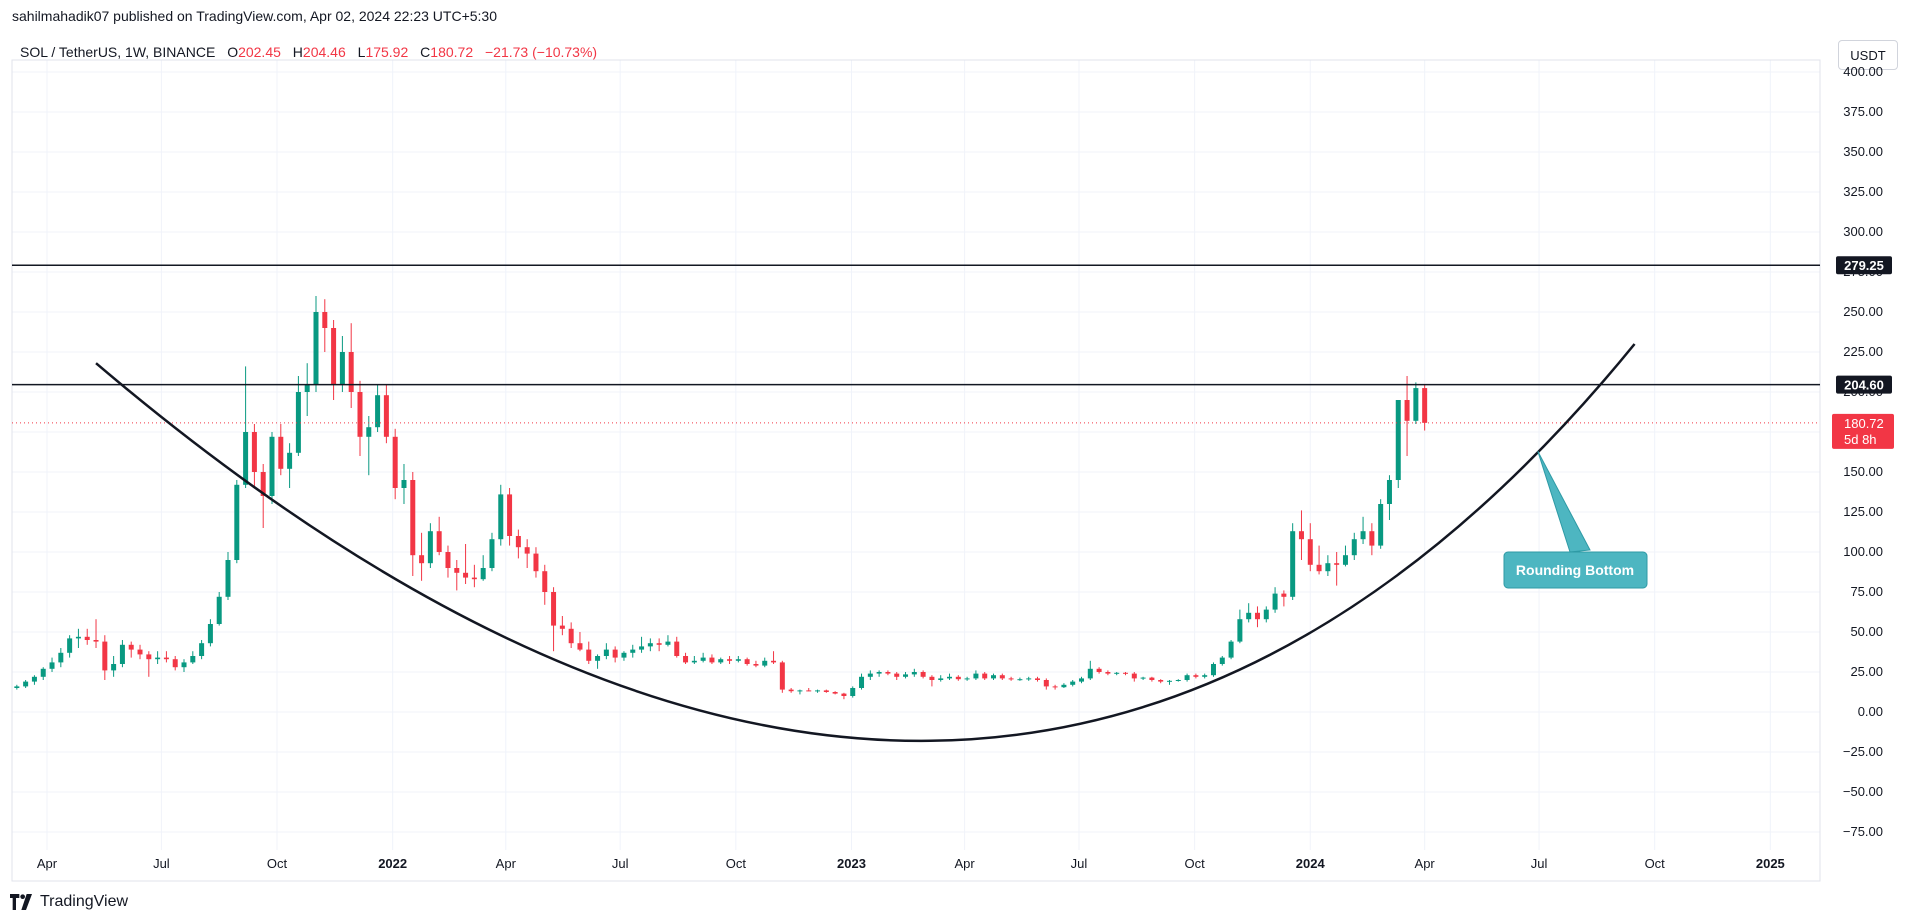 The image size is (1920, 924). What do you see at coordinates (1868, 55) in the screenshot?
I see `currency-unit-button: USDT` at bounding box center [1868, 55].